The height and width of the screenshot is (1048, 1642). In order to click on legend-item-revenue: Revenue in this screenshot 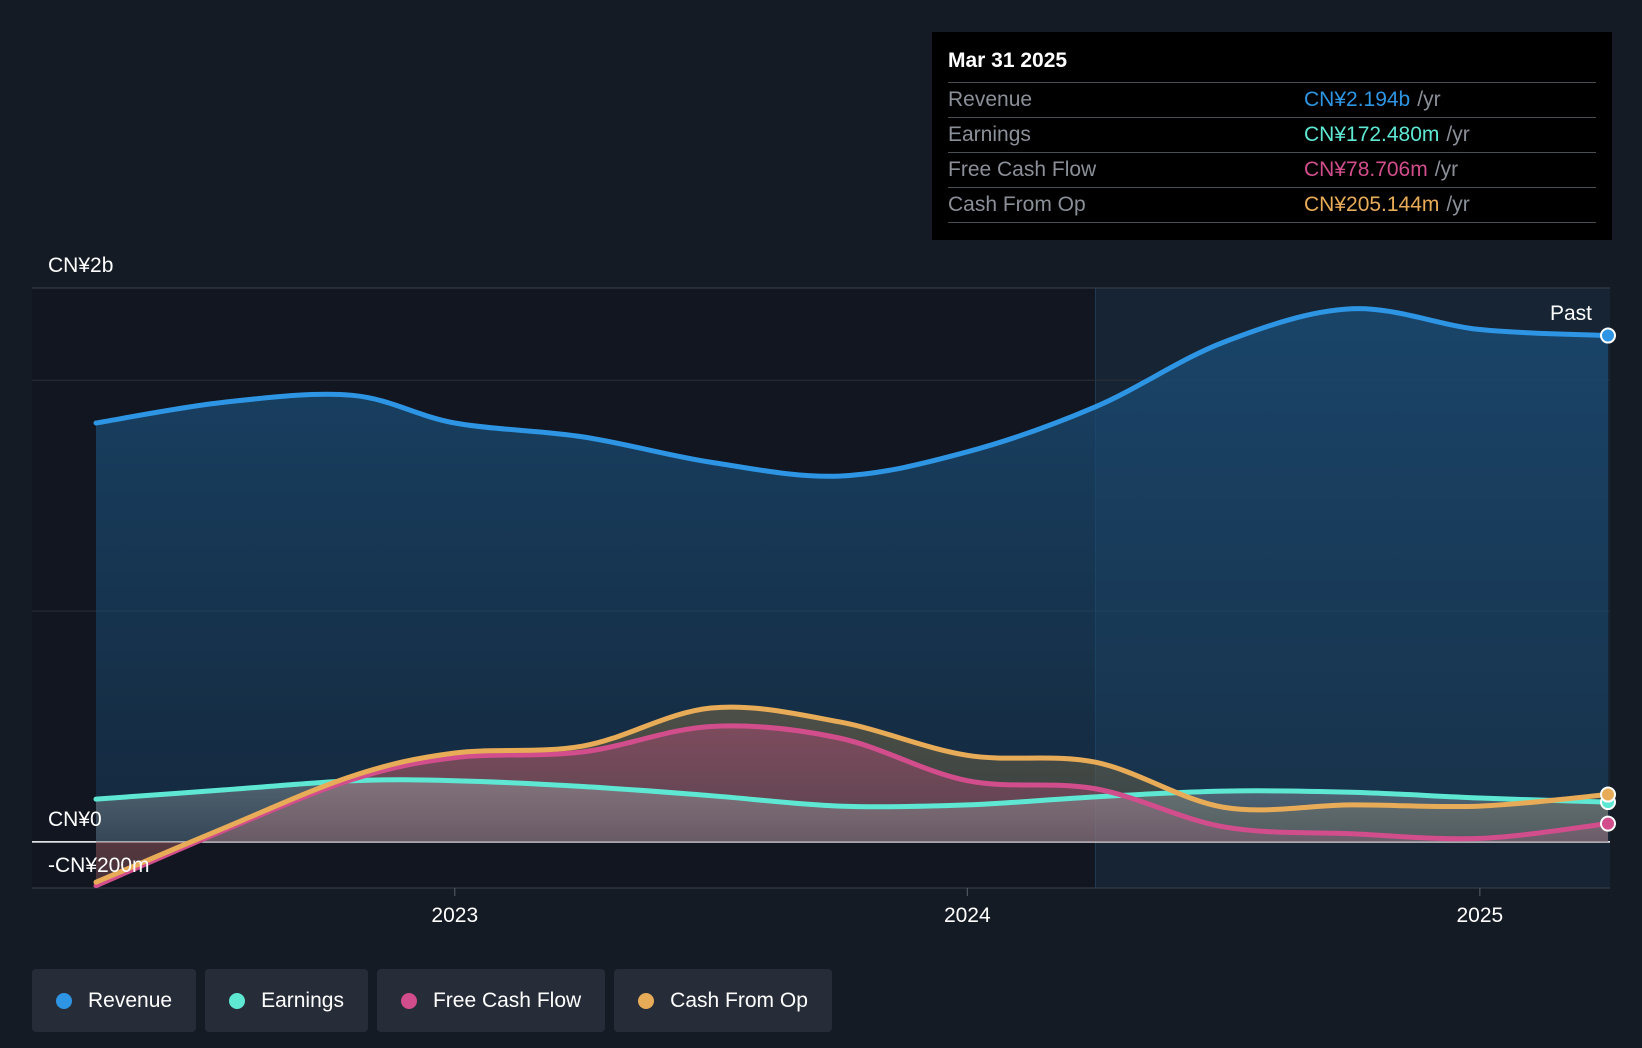, I will do `click(114, 1000)`.